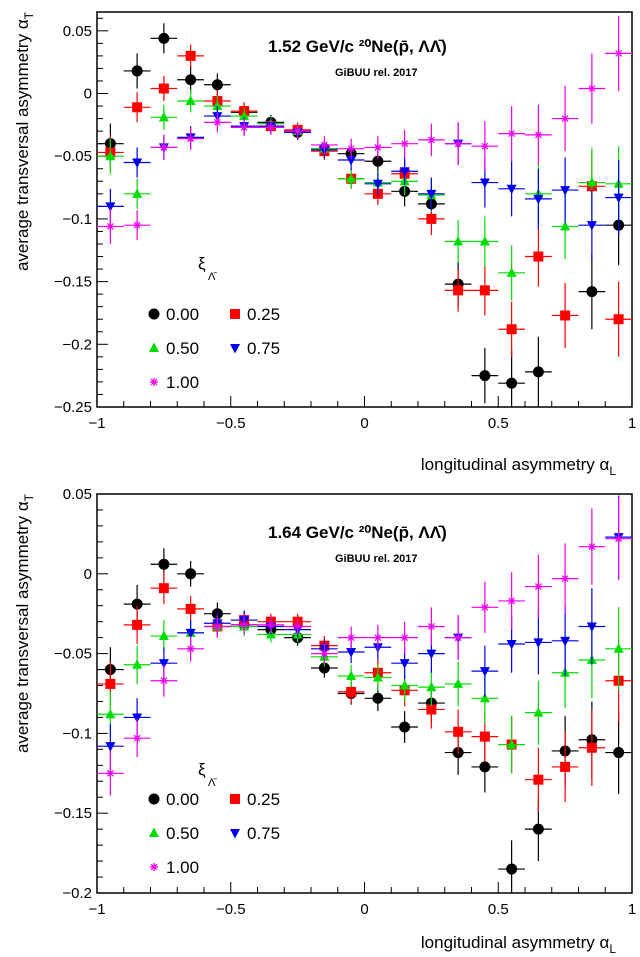 This screenshot has width=640, height=957. Describe the element at coordinates (154, 867) in the screenshot. I see `legend-marker-star` at that location.